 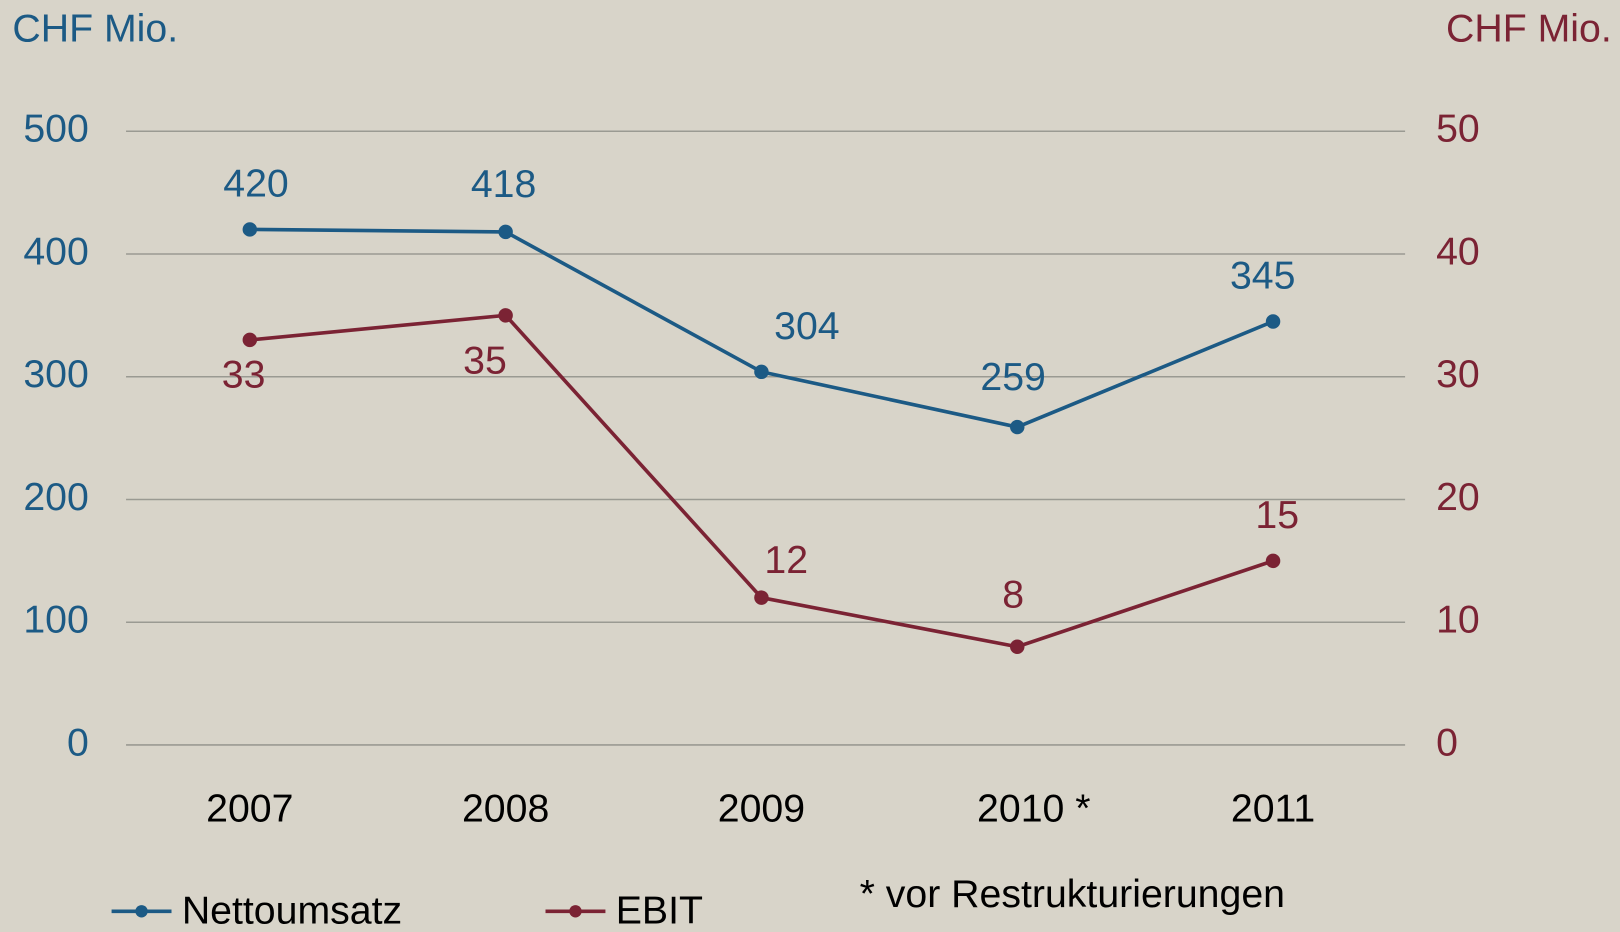 I want to click on y-tick-label: 0, so click(x=78, y=742).